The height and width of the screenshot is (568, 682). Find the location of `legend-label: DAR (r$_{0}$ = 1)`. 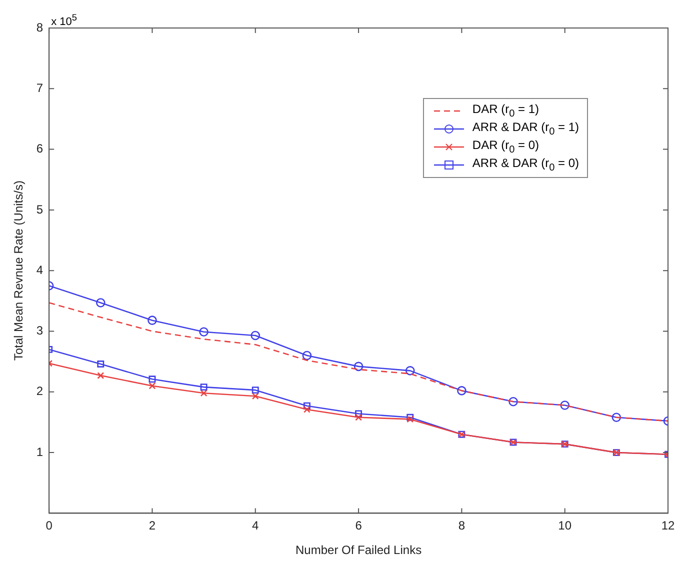

legend-label: DAR (r$_{0}$ = 1) is located at coordinates (505, 111).